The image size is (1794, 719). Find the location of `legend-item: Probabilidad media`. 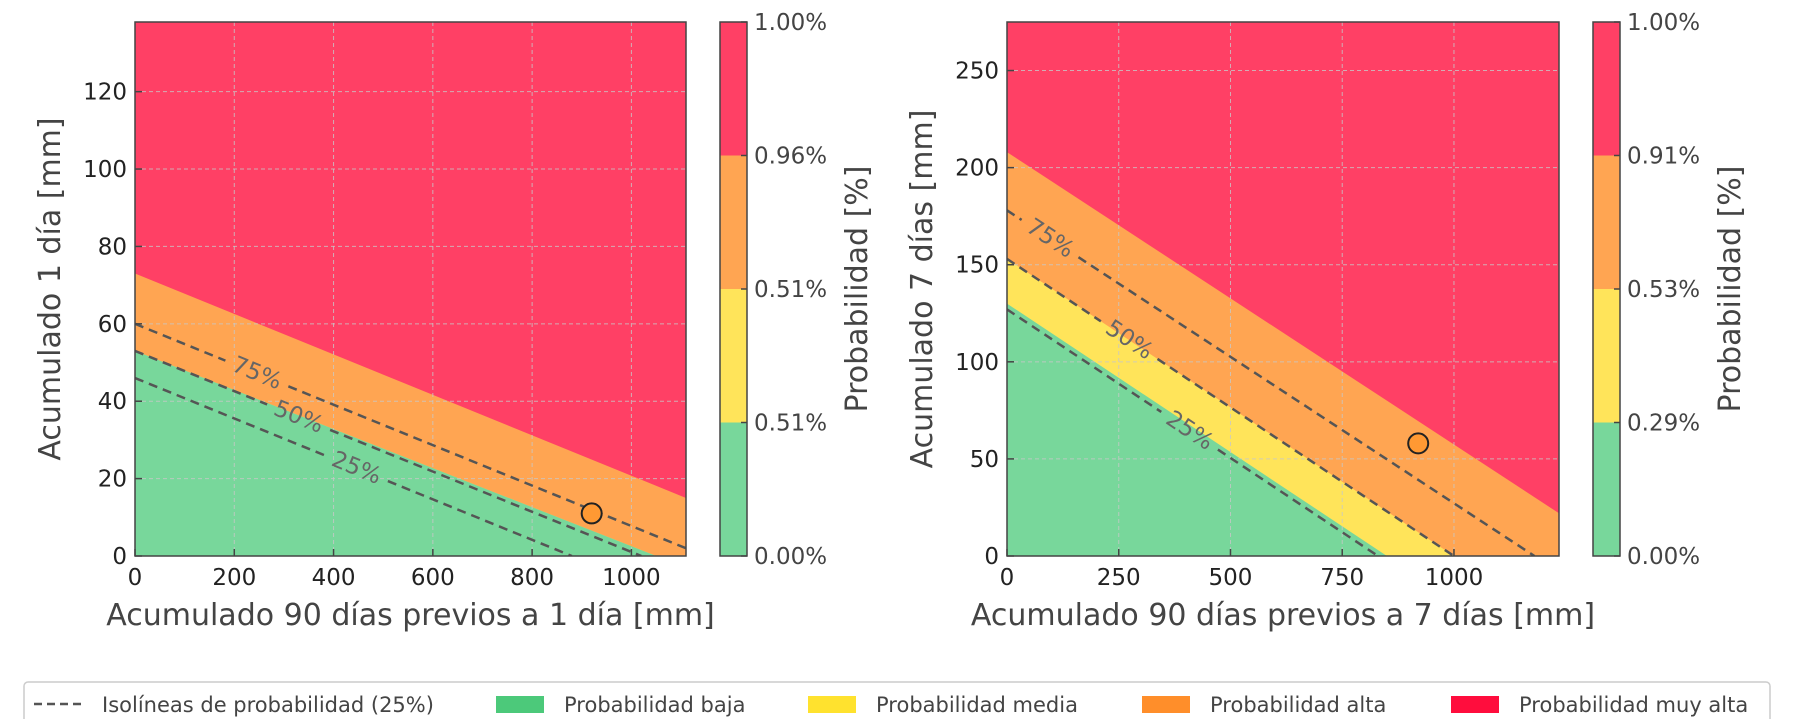

legend-item: Probabilidad media is located at coordinates (943, 705).